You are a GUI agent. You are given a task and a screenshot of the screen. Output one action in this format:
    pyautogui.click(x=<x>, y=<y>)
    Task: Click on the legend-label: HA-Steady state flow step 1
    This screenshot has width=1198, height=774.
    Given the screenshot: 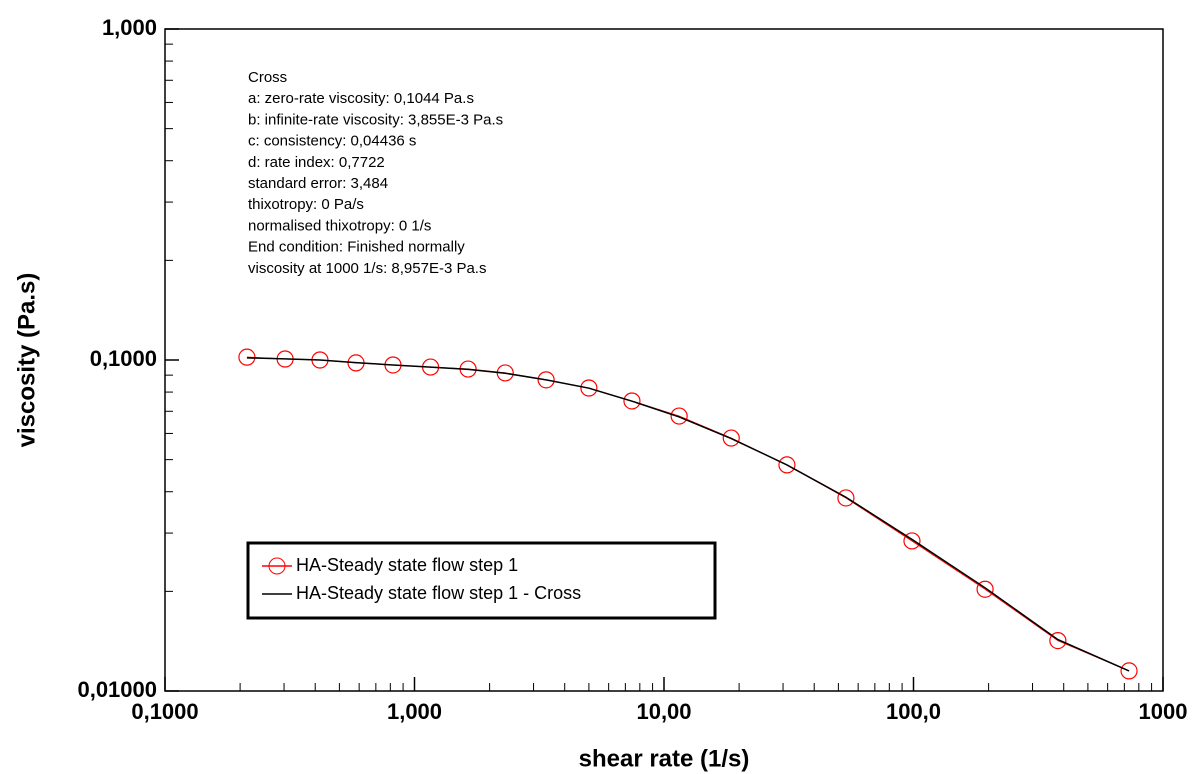 What is the action you would take?
    pyautogui.click(x=407, y=565)
    